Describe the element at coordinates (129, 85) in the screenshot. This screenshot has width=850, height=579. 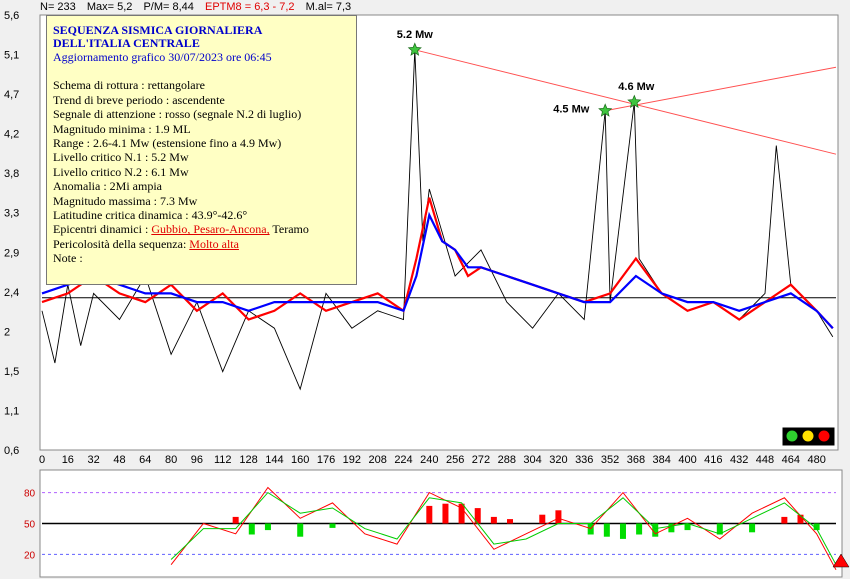
I see `info-line: Schema di rottura : rettangolare` at that location.